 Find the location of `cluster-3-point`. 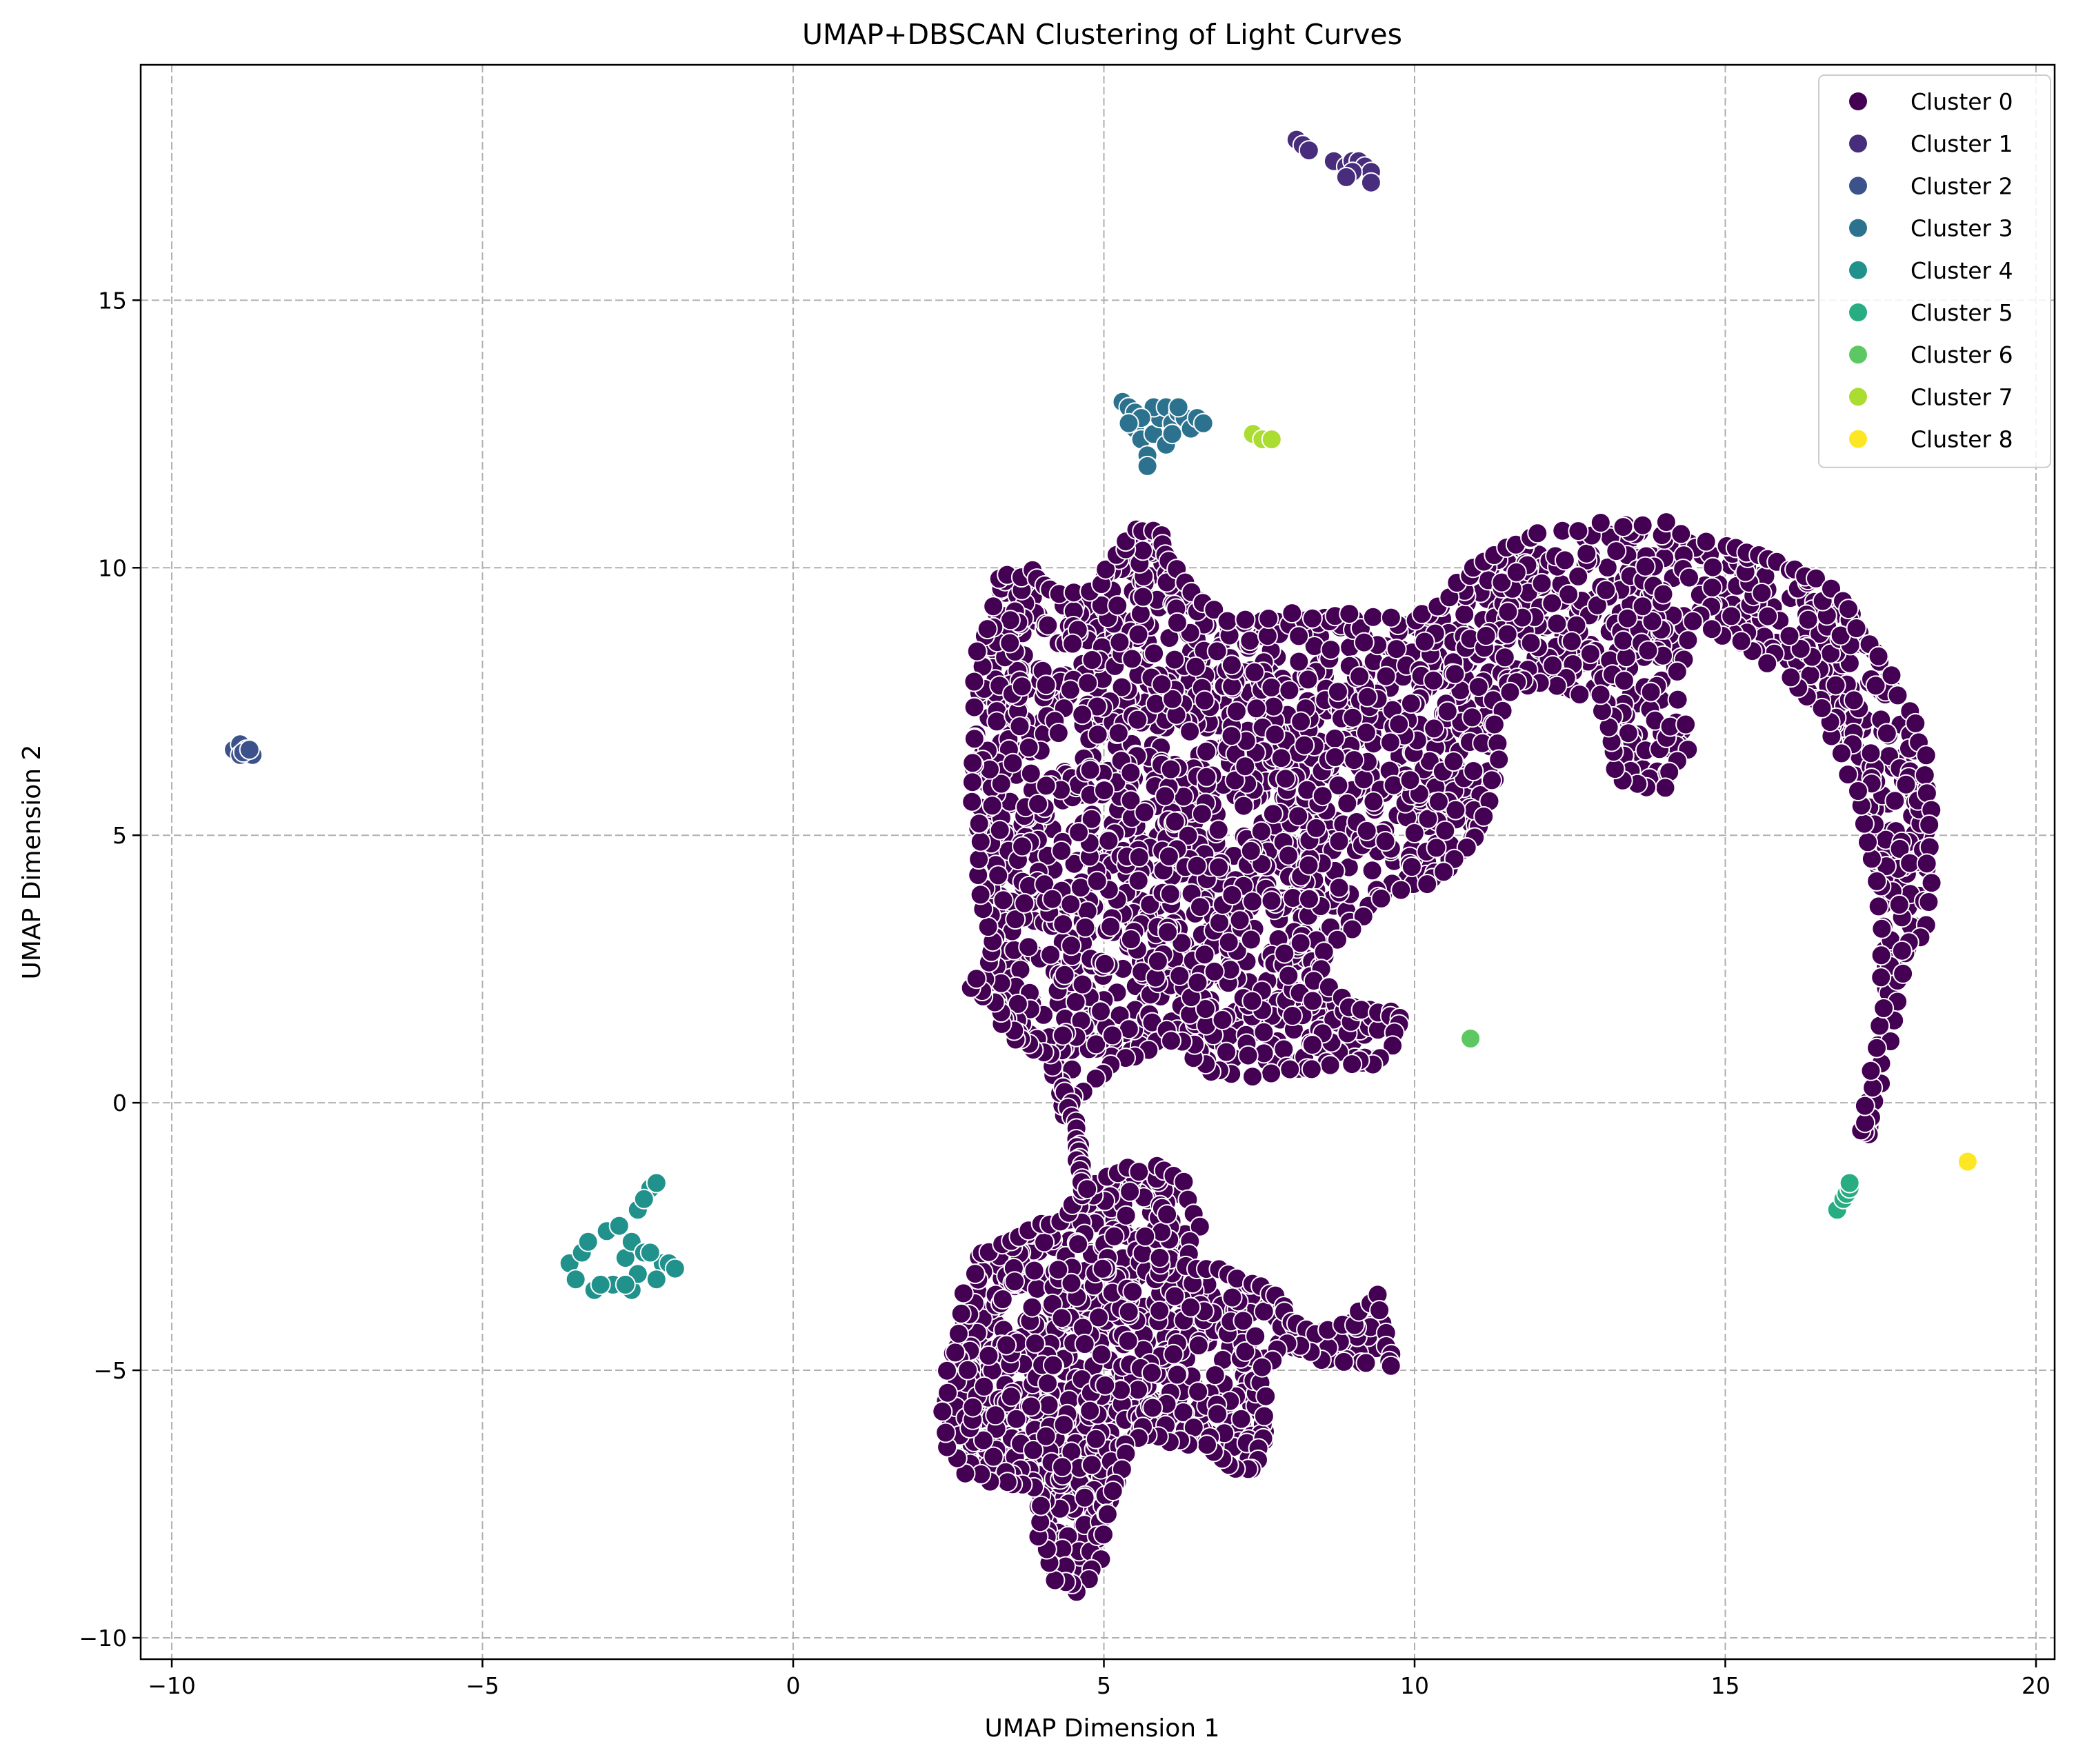

cluster-3-point is located at coordinates (1203, 423).